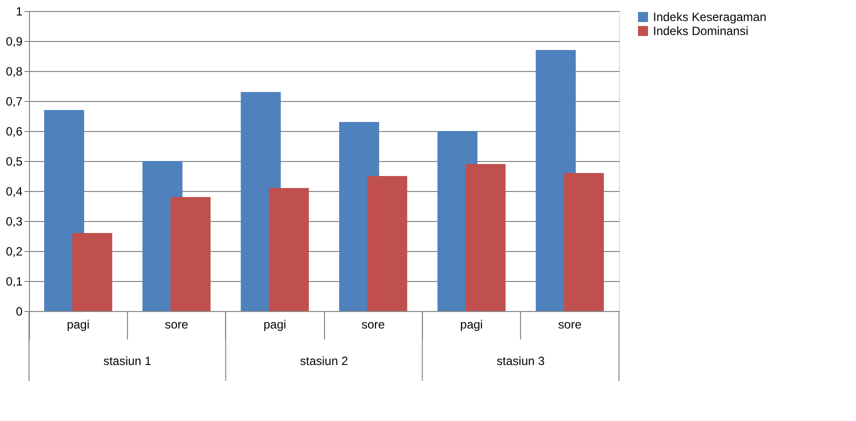  Describe the element at coordinates (14, 281) in the screenshot. I see `y-tick-label: 0,1` at that location.